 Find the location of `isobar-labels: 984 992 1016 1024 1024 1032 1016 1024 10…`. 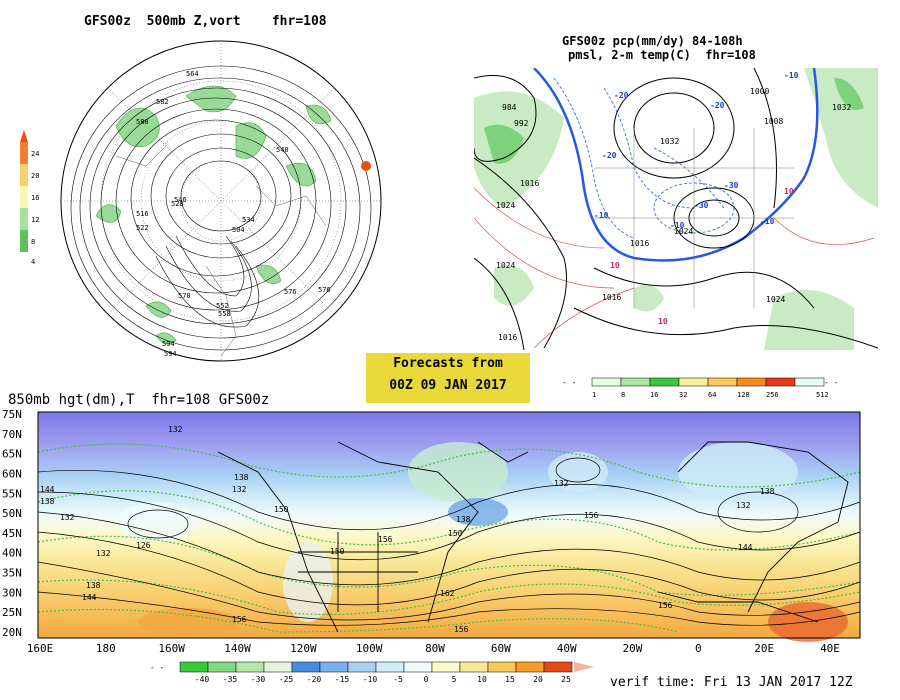

isobar-labels: 984 992 1016 1024 1024 1032 1016 1024 10… is located at coordinates (673, 214).